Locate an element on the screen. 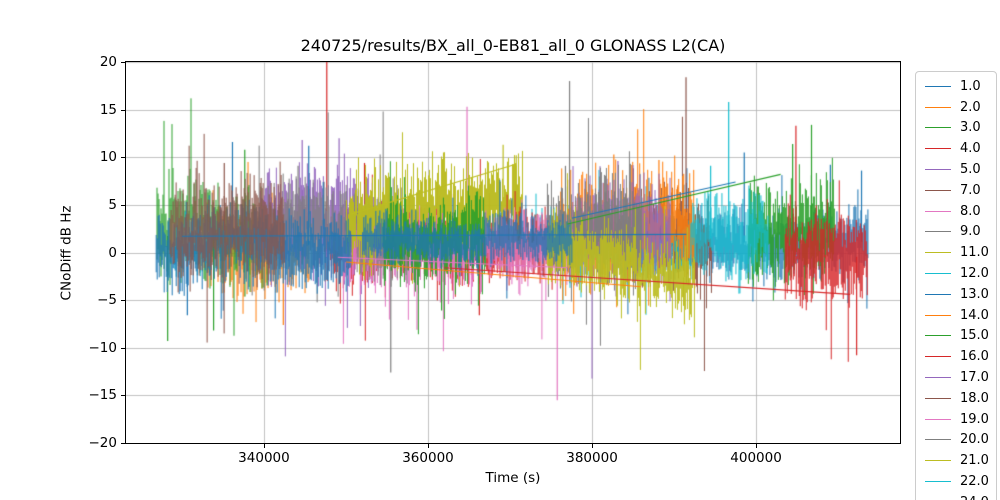 The width and height of the screenshot is (1000, 500). y-tick-label: 5 is located at coordinates (112, 204).